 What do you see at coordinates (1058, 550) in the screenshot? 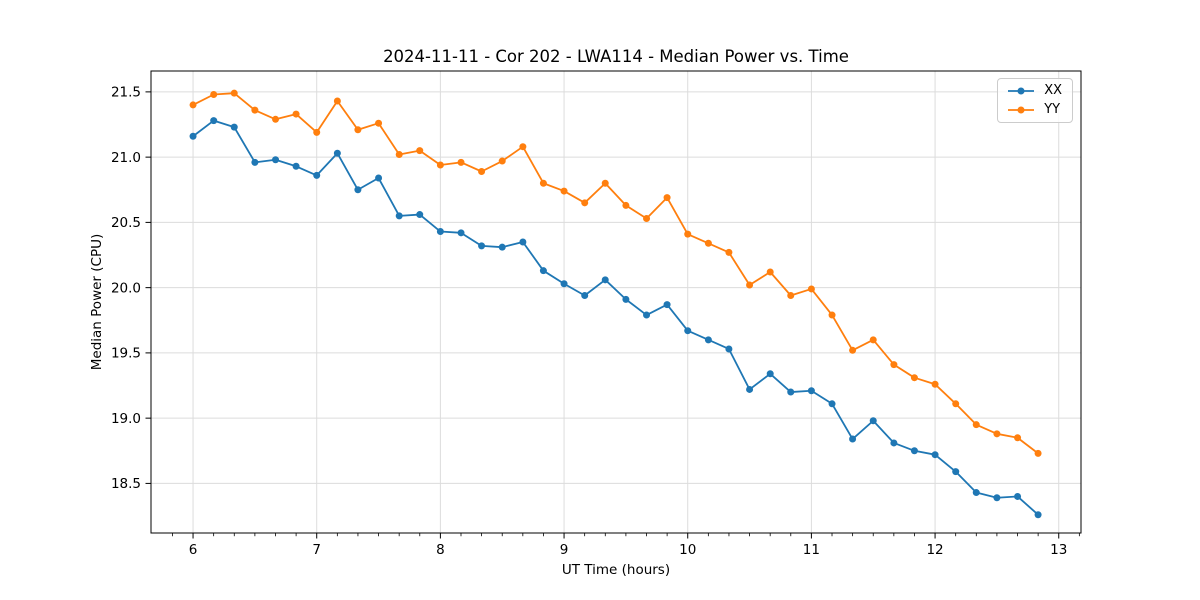
I see `svg-text: 13` at bounding box center [1058, 550].